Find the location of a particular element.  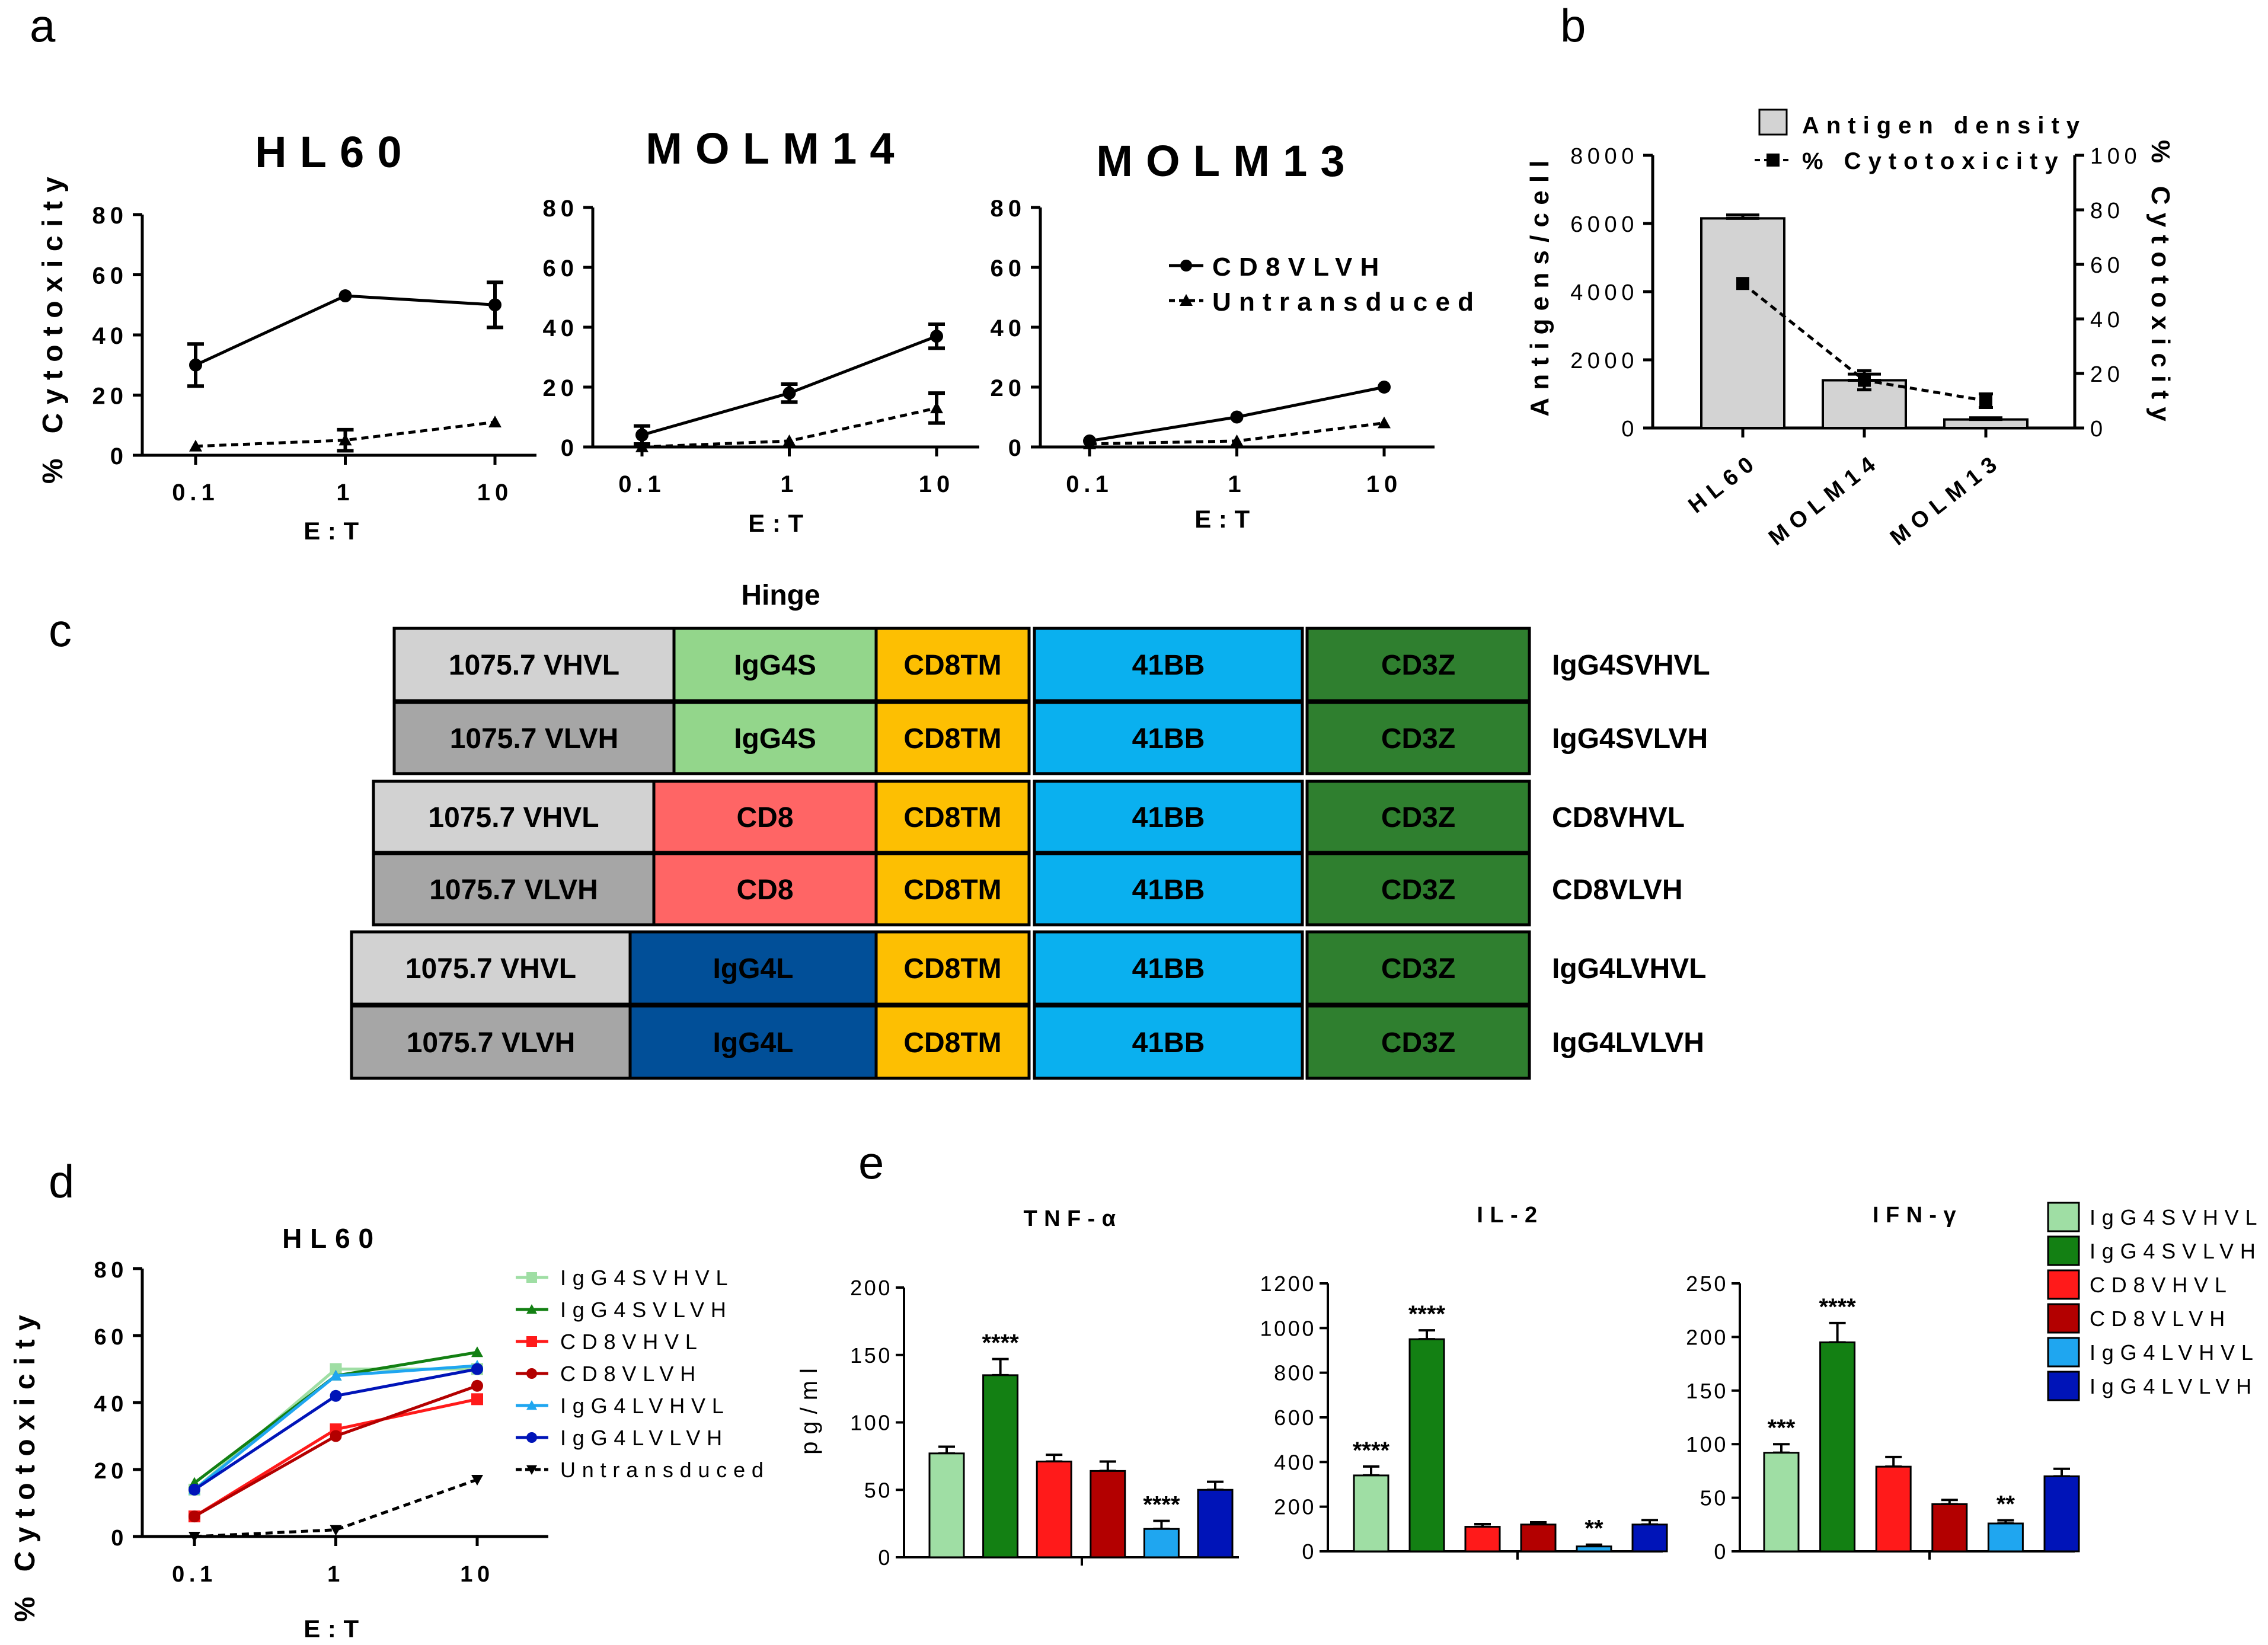

construct-name: IgG4SVHVL is located at coordinates (1631, 666).